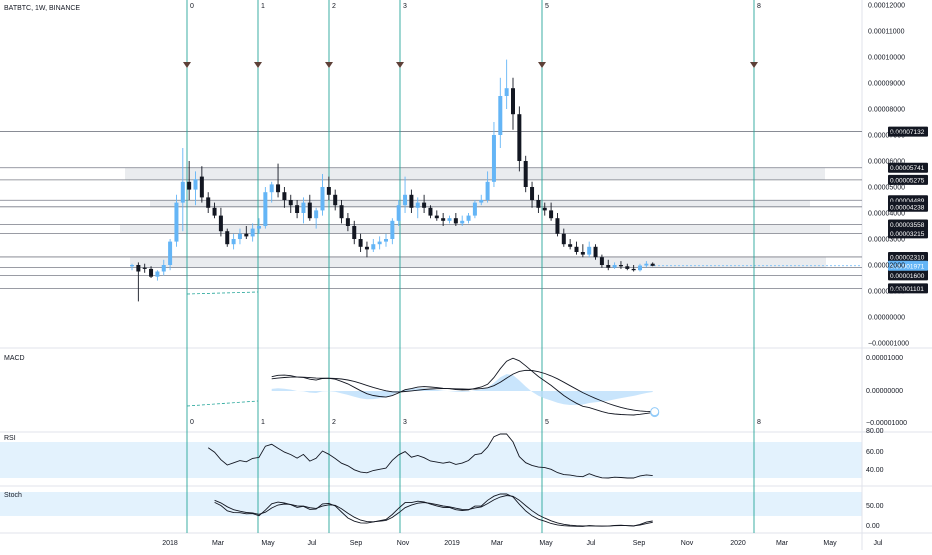 This screenshot has height=555, width=932. I want to click on macd-histogram, so click(462, 390).